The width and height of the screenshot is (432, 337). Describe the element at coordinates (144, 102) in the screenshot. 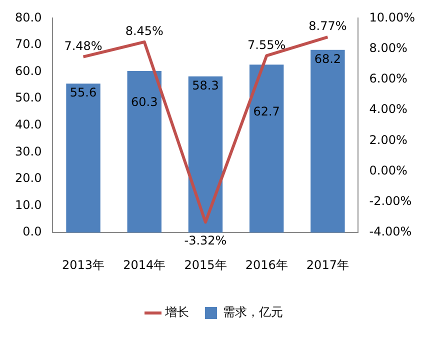

I see `data-label: 60.3` at that location.